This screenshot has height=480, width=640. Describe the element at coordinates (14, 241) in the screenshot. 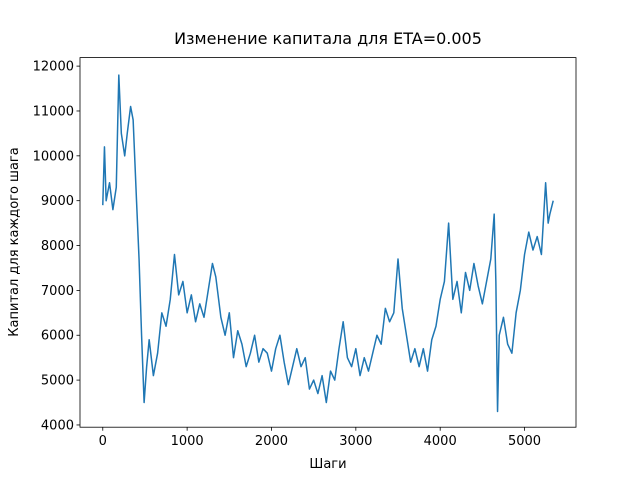

I see `y-axis-label: Капитал для каждого шага` at that location.